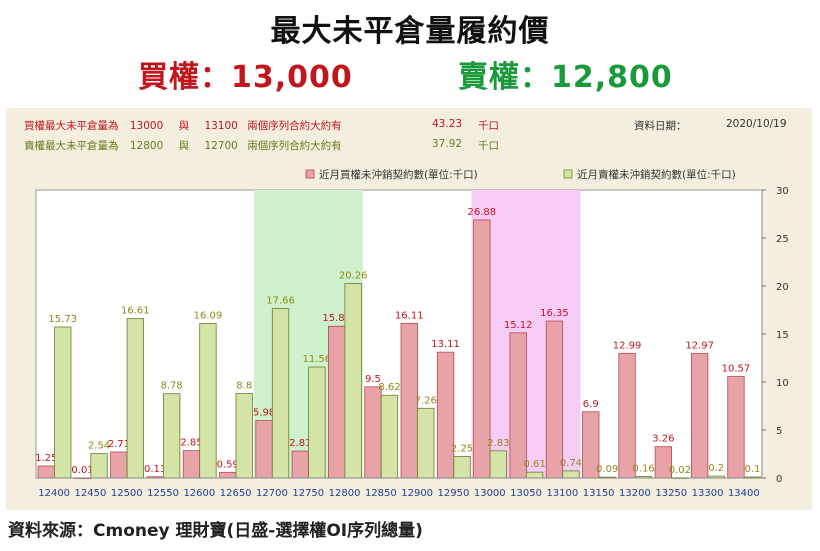 The width and height of the screenshot is (820, 551). Describe the element at coordinates (571, 463) in the screenshot. I see `put-value-label-13100: 0.74` at that location.